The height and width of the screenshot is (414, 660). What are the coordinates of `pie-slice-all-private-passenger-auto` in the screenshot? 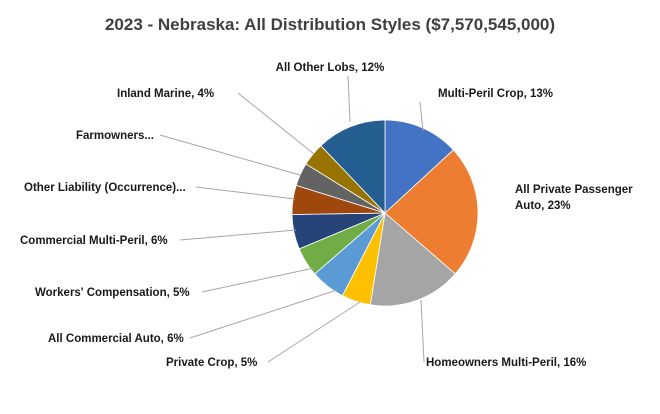 It's located at (431, 212).